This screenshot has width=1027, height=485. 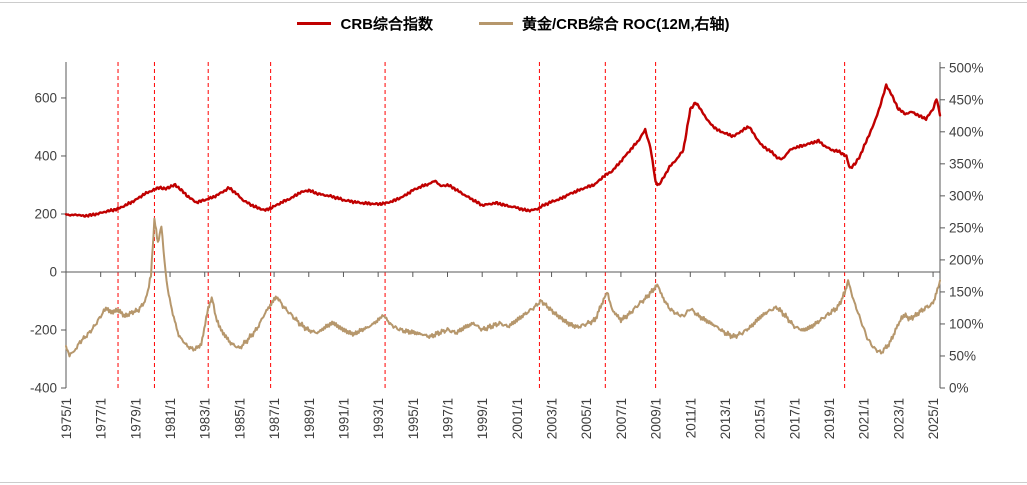 What do you see at coordinates (495, 23) in the screenshot?
I see `roc-line-swatch` at bounding box center [495, 23].